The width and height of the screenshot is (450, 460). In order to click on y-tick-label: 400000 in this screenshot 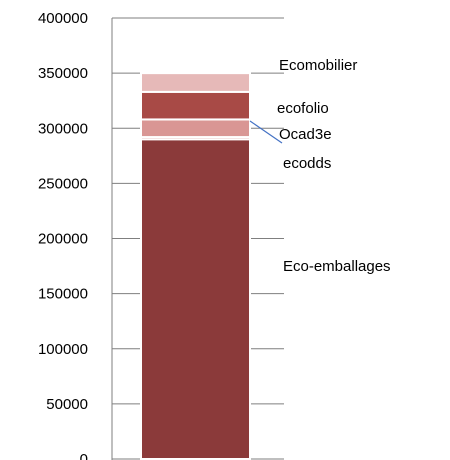, I will do `click(63, 18)`.